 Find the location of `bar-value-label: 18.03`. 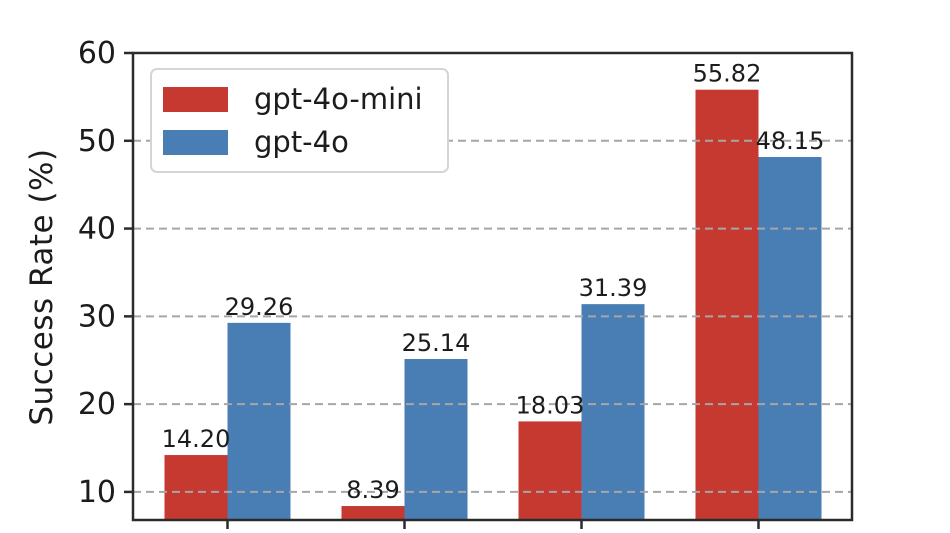

bar-value-label: 18.03 is located at coordinates (550, 405).